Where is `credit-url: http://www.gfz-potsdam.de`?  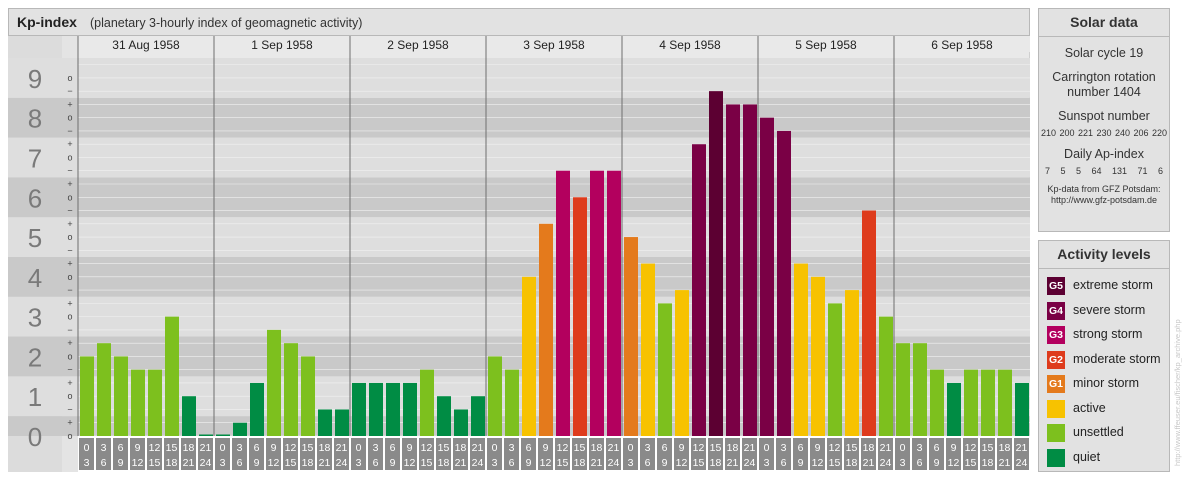
credit-url: http://www.gfz-potsdam.de is located at coordinates (1104, 200).